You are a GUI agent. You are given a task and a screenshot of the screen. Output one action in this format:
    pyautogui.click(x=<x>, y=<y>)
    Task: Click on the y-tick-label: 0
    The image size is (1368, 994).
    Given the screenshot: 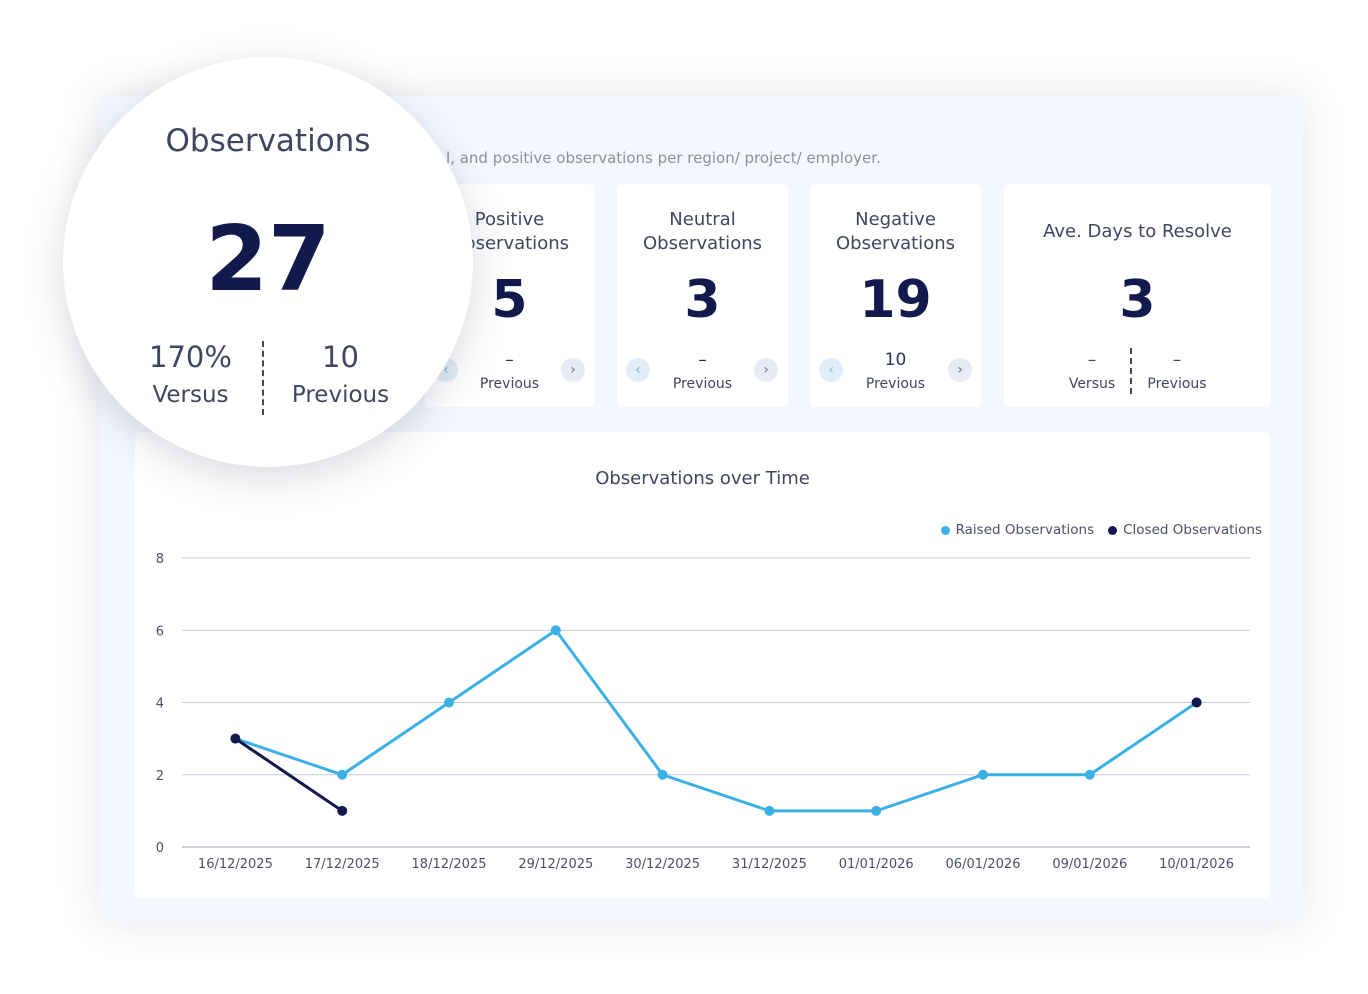 What is the action you would take?
    pyautogui.click(x=160, y=848)
    